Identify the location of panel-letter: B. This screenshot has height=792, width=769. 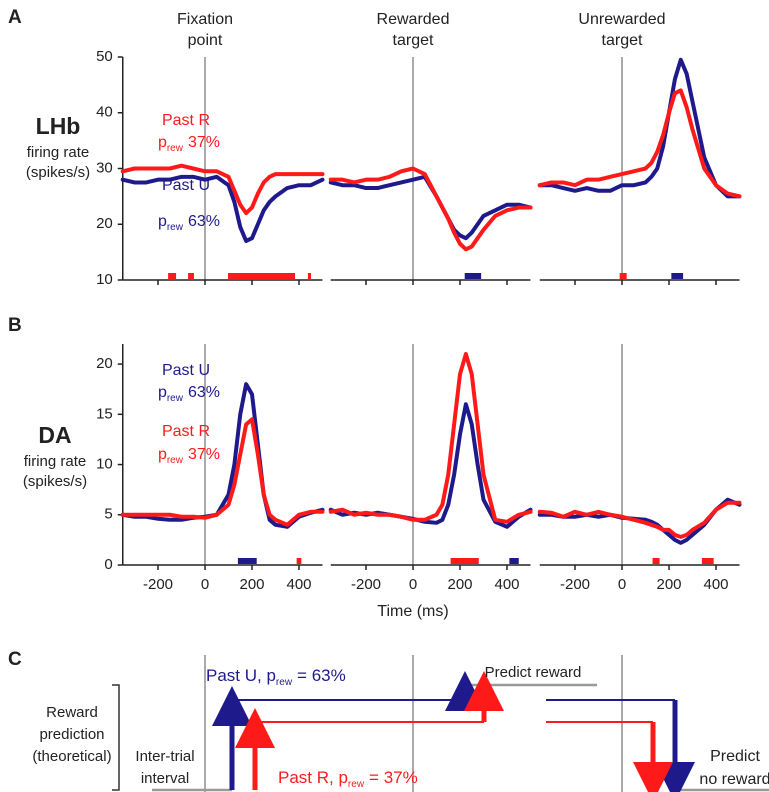
(15, 325).